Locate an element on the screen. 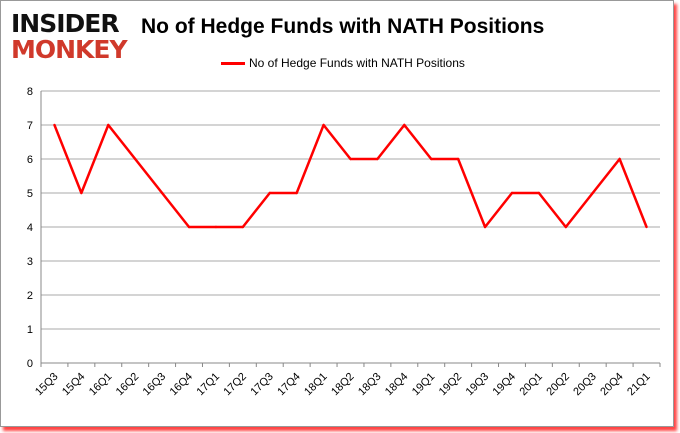 The image size is (680, 433). x-tick-label: 17Q4 is located at coordinates (289, 385).